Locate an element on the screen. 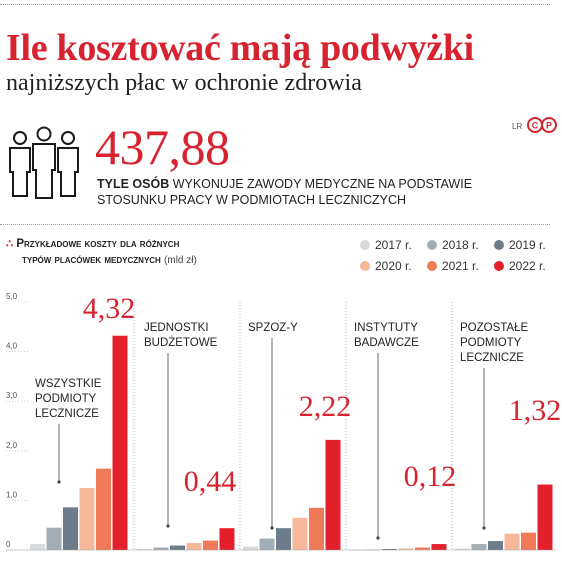 Image resolution: width=562 pixels, height=566 pixels. category-label: JEDNOSTKI is located at coordinates (176, 328).